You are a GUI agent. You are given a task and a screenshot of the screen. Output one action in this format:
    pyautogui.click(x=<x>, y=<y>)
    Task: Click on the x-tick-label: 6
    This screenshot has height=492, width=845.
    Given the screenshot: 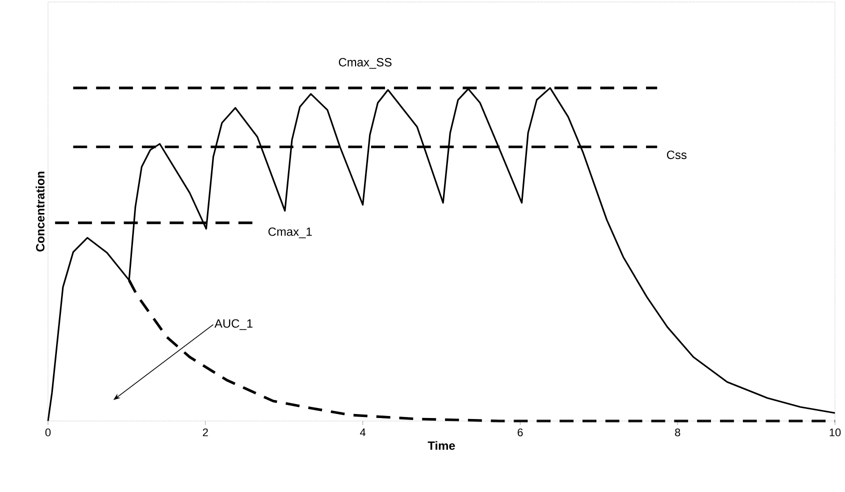 What is the action you would take?
    pyautogui.click(x=520, y=432)
    